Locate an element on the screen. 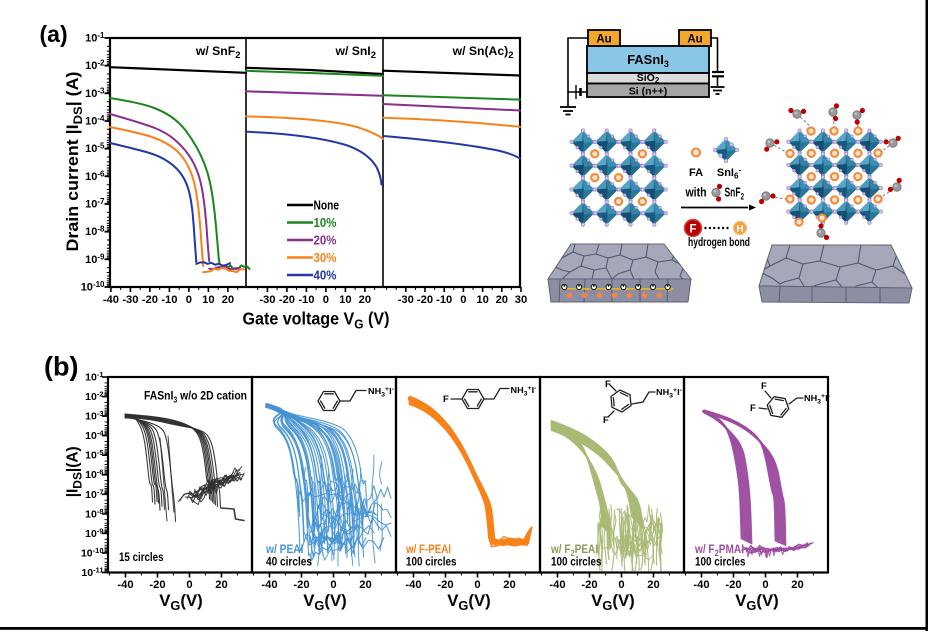 The width and height of the screenshot is (928, 636). svg-text: FA is located at coordinates (696, 173).